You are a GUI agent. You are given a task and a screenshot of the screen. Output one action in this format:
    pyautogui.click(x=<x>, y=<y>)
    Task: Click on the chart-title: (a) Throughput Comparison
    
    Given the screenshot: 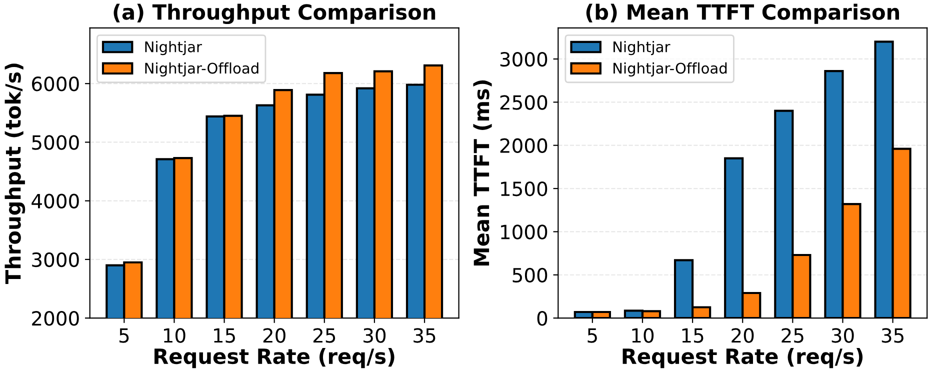 What is the action you would take?
    pyautogui.click(x=275, y=14)
    